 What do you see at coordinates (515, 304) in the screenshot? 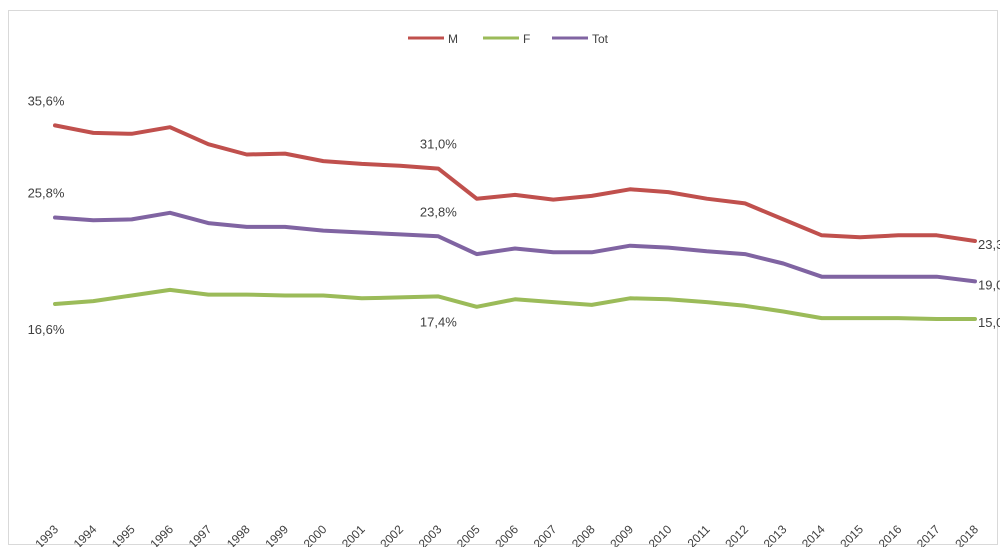
I see `series-line-f` at bounding box center [515, 304].